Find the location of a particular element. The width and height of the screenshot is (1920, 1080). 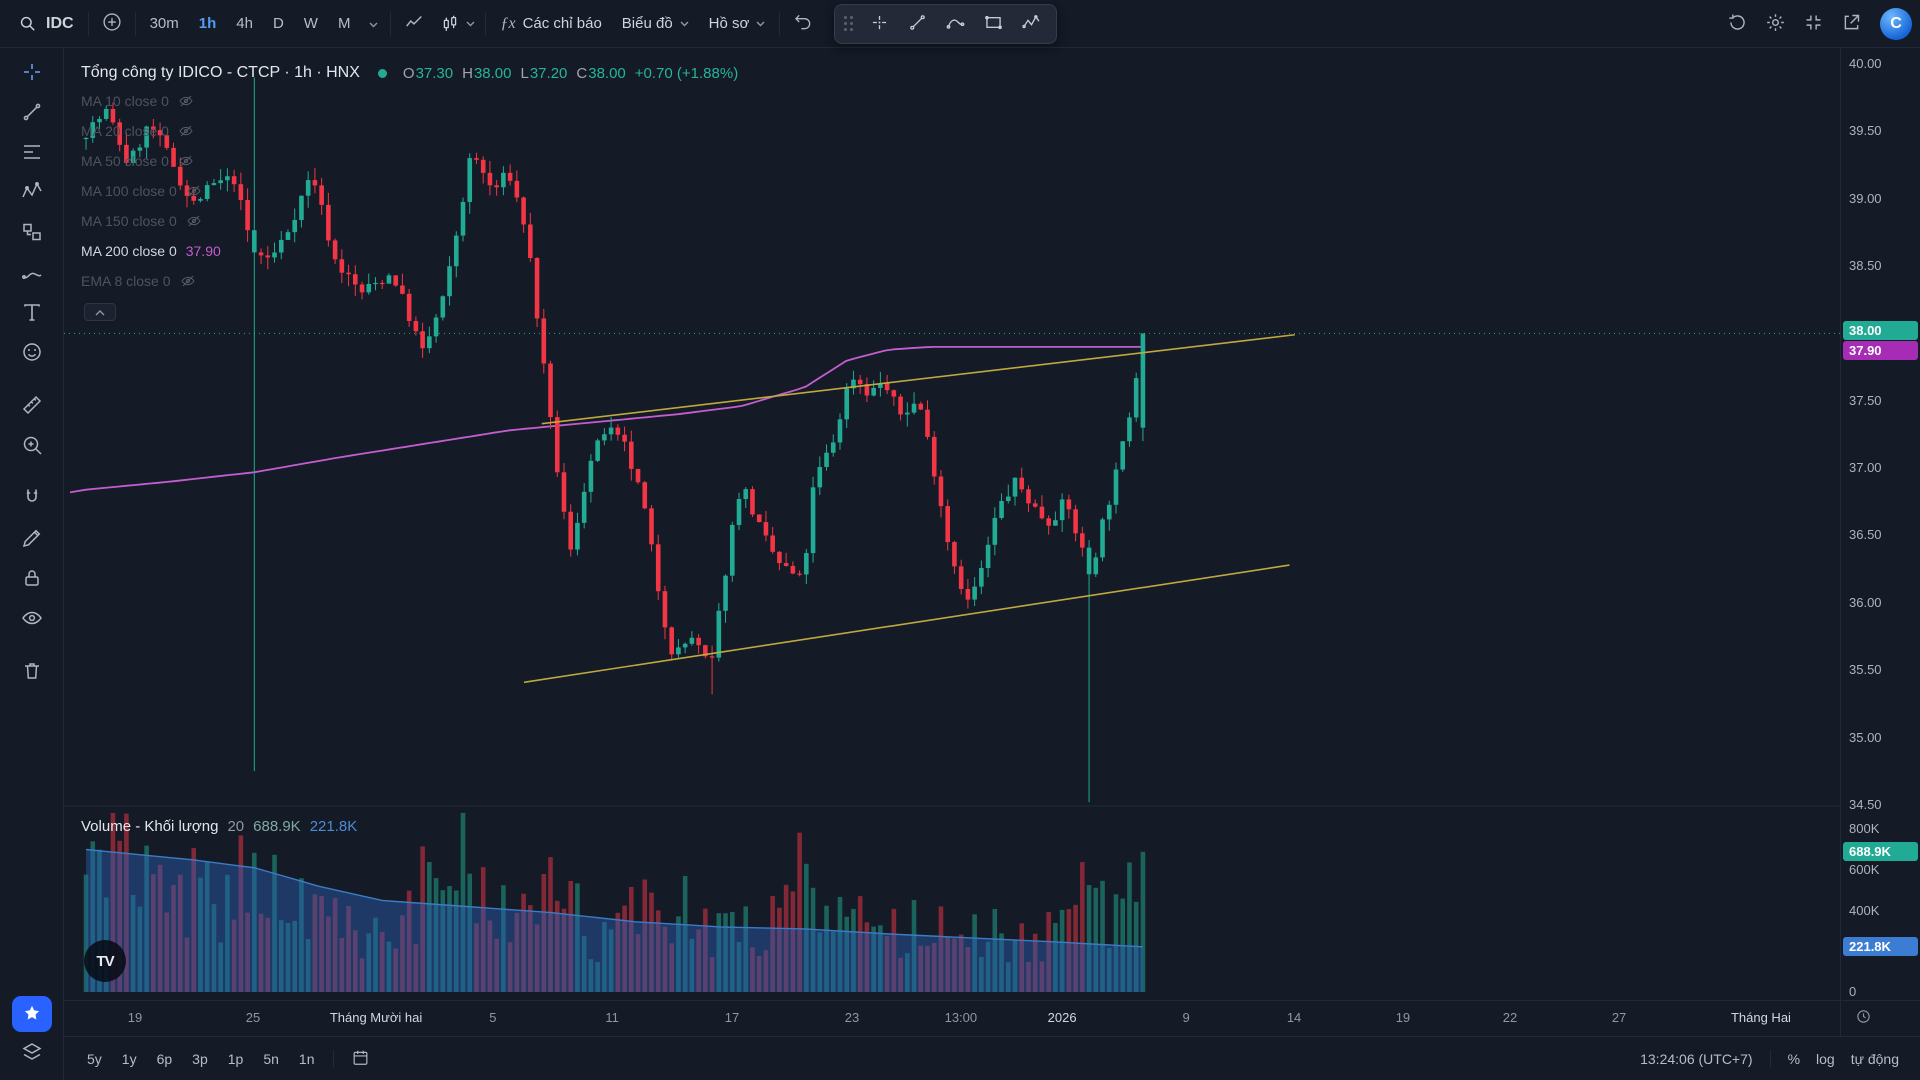

rectangle-tool is located at coordinates (993, 24).